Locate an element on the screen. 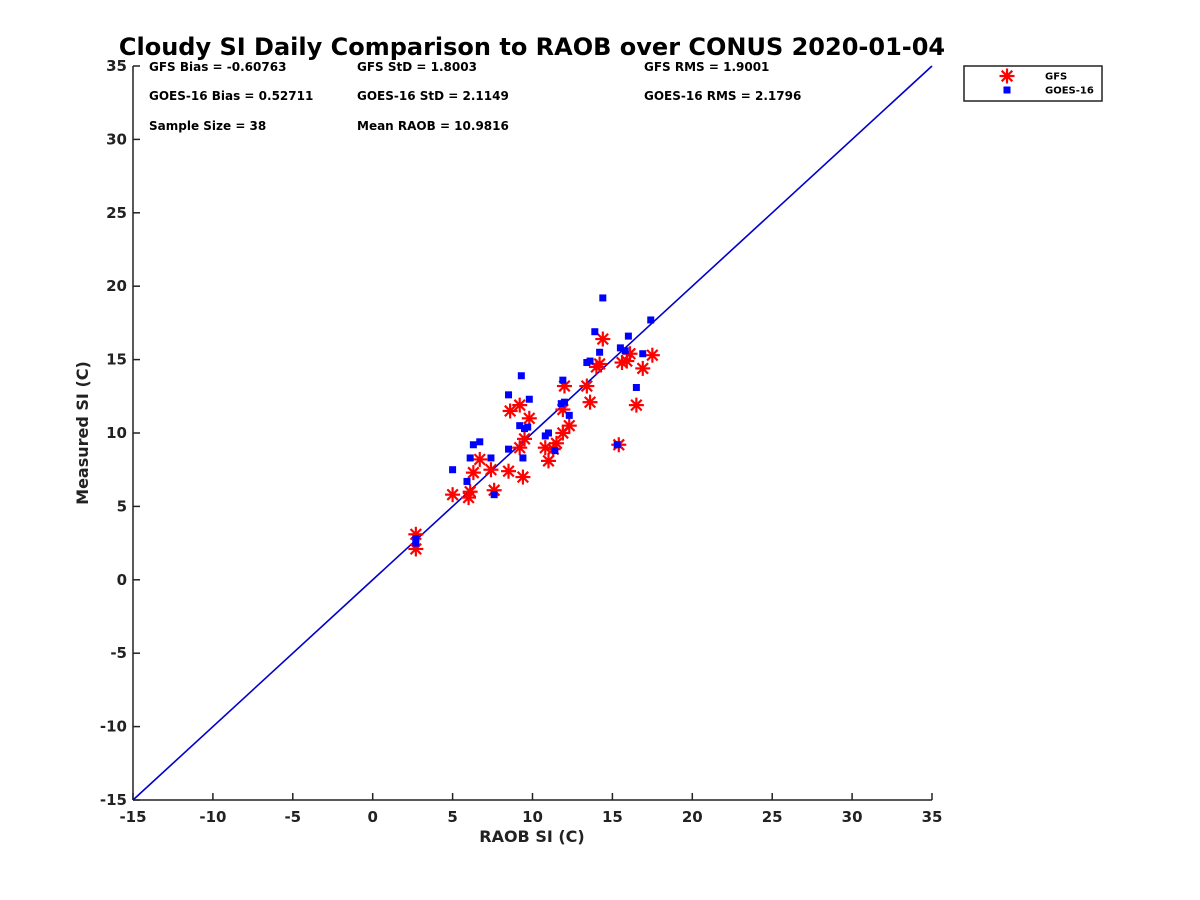 The image size is (1200, 900). stat-text: GOES-16 Bias = 0.52711 is located at coordinates (231, 96).